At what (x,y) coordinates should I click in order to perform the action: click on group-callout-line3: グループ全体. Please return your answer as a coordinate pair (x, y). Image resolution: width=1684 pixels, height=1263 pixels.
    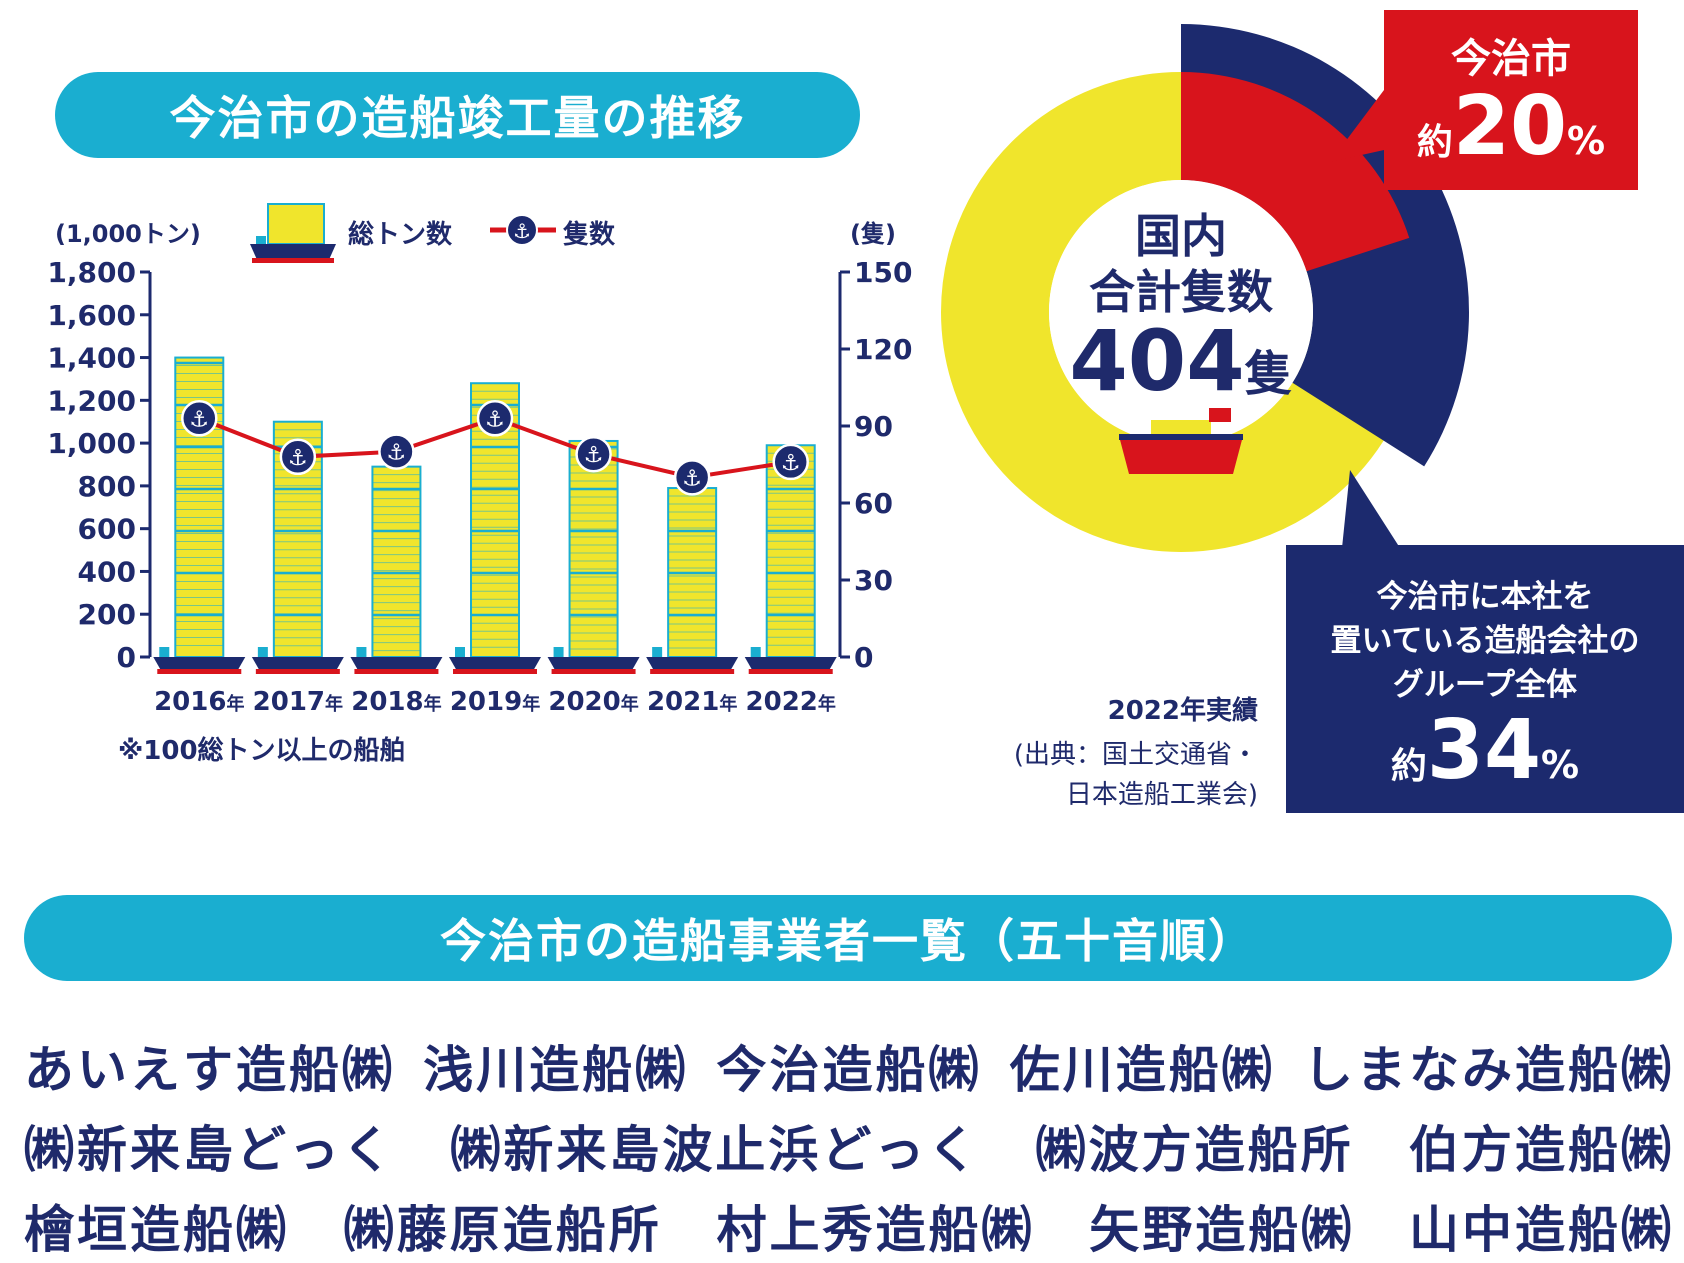
    Looking at the image, I should click on (1485, 685).